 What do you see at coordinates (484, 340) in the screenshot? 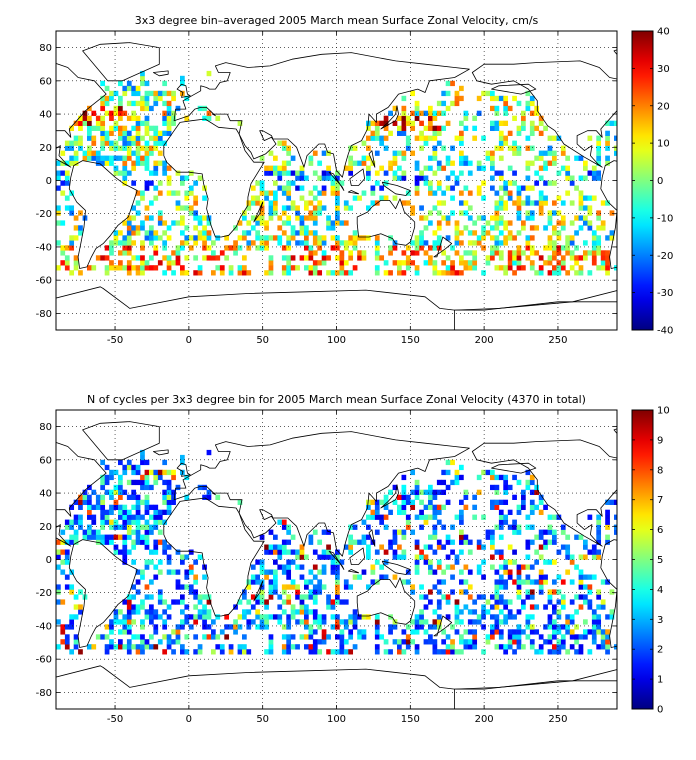
I see `panel-1-x-tick-label: 200` at bounding box center [484, 340].